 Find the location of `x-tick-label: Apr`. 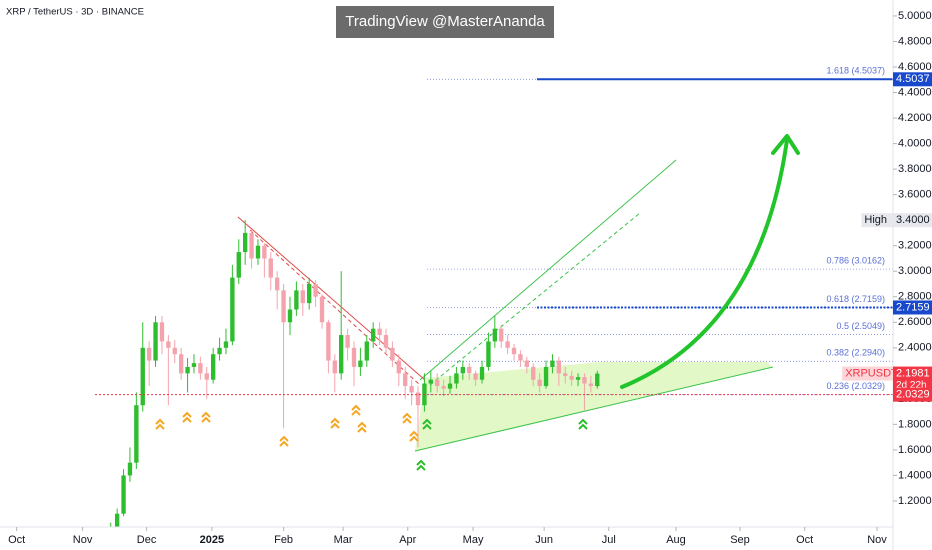

x-tick-label: Apr is located at coordinates (407, 540).